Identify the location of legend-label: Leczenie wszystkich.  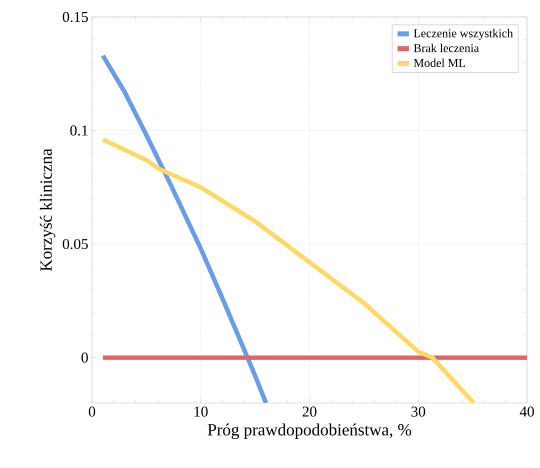
(463, 34).